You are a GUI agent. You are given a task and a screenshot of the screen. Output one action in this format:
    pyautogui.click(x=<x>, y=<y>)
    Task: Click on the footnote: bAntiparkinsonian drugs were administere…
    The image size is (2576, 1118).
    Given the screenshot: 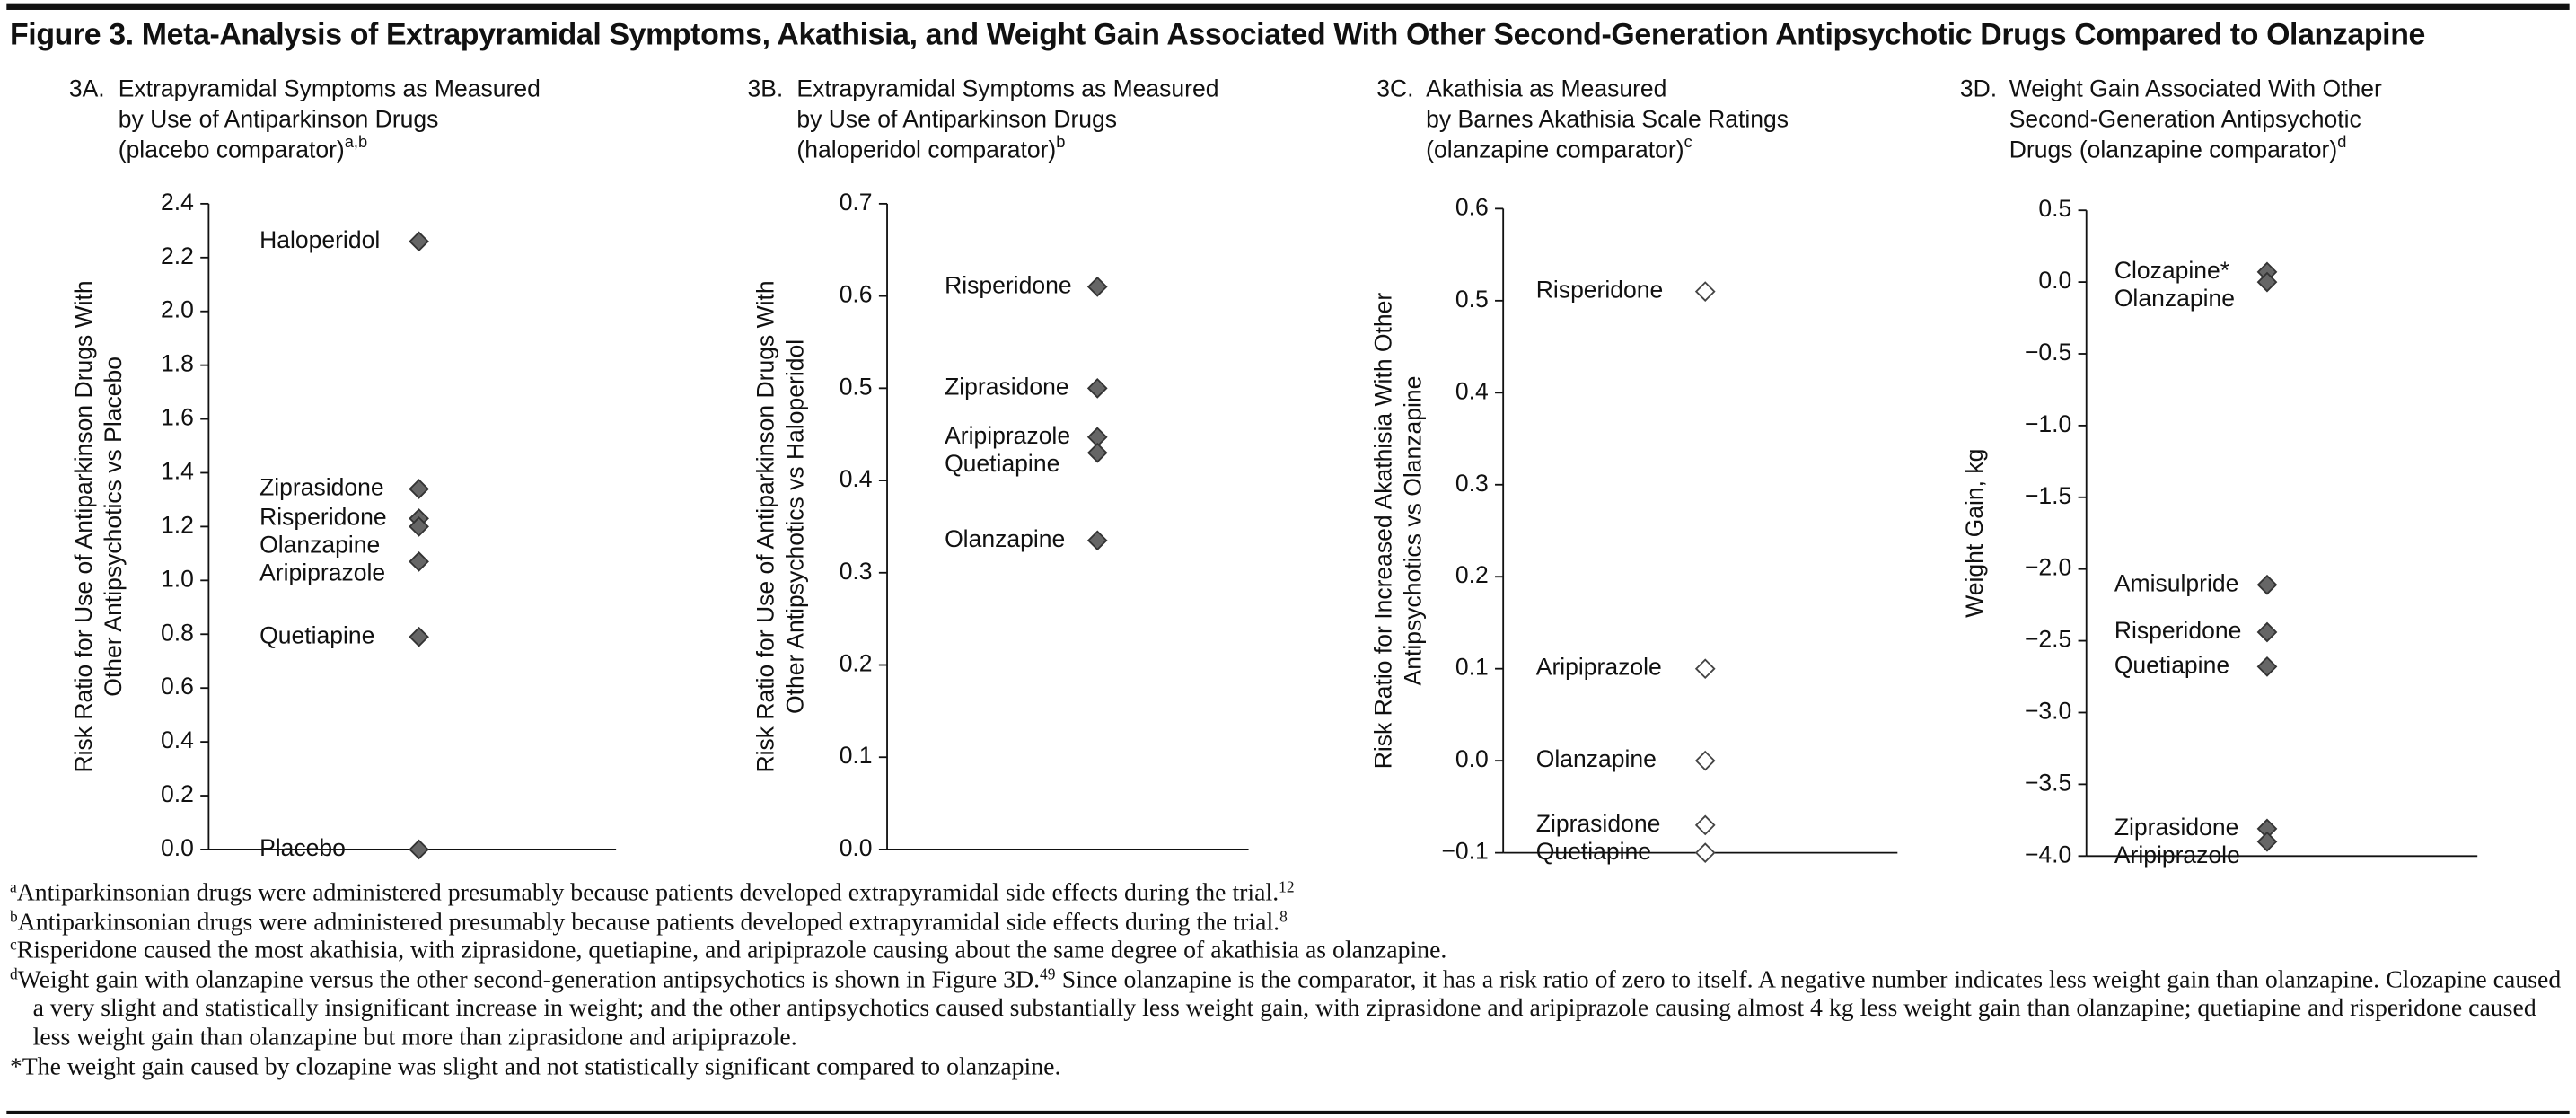 What is the action you would take?
    pyautogui.click(x=1288, y=922)
    